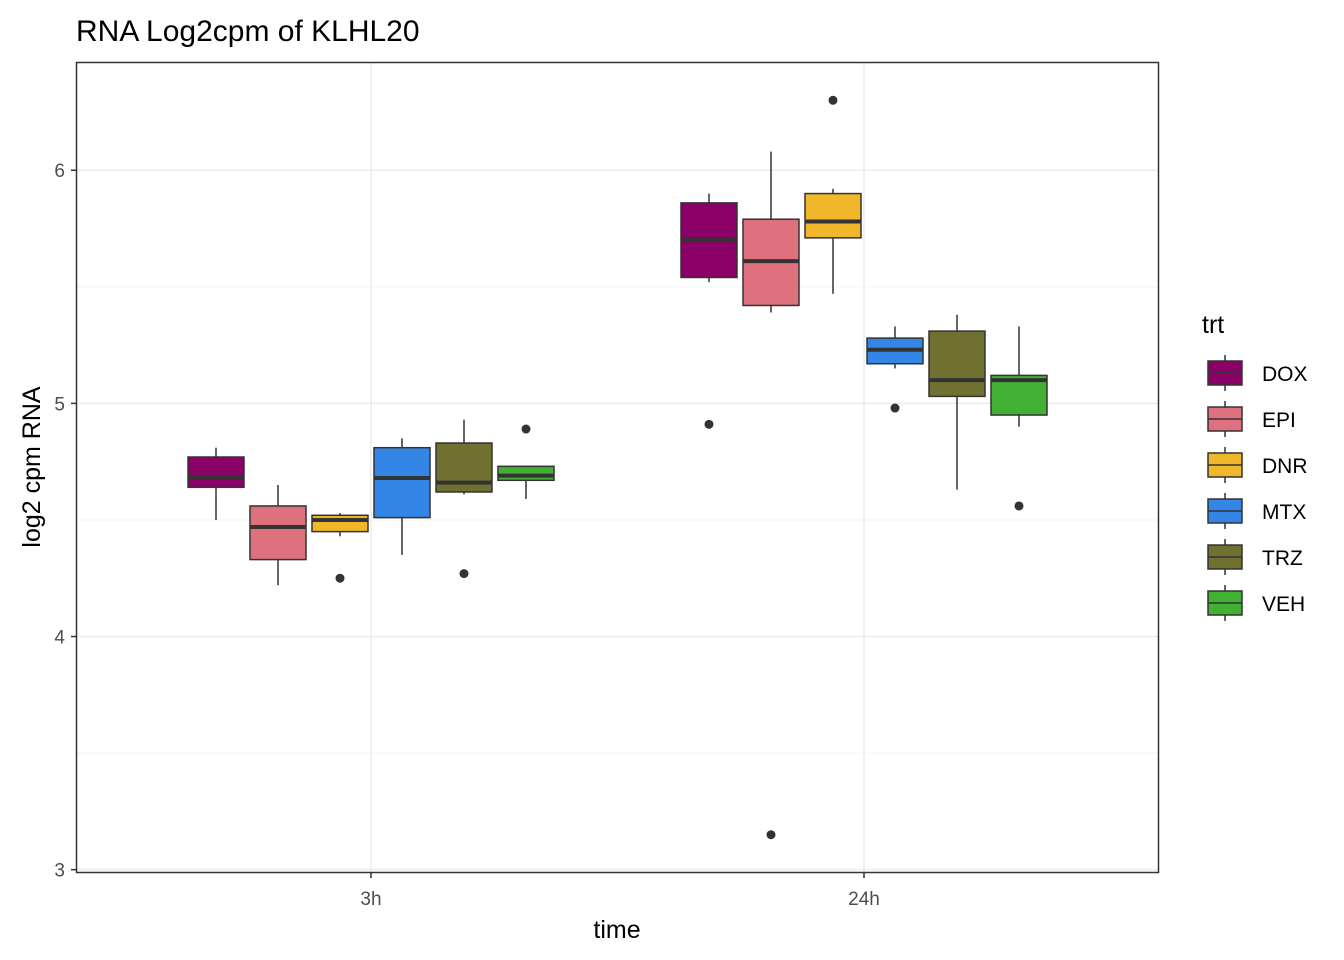 This screenshot has height=960, width=1344. What do you see at coordinates (895, 369) in the screenshot?
I see `box-mtx-24h` at bounding box center [895, 369].